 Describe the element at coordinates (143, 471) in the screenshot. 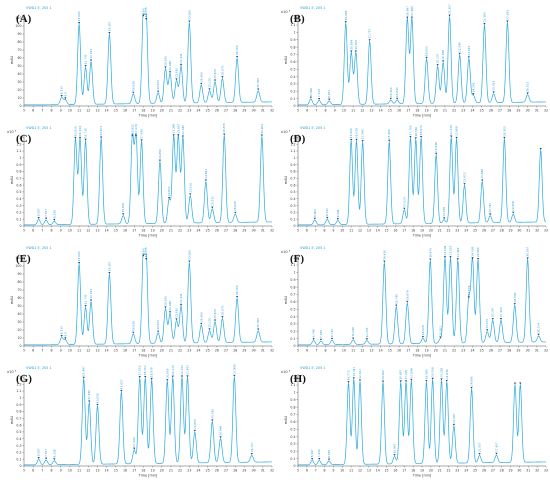

I see `x-tick-label: 18` at that location.